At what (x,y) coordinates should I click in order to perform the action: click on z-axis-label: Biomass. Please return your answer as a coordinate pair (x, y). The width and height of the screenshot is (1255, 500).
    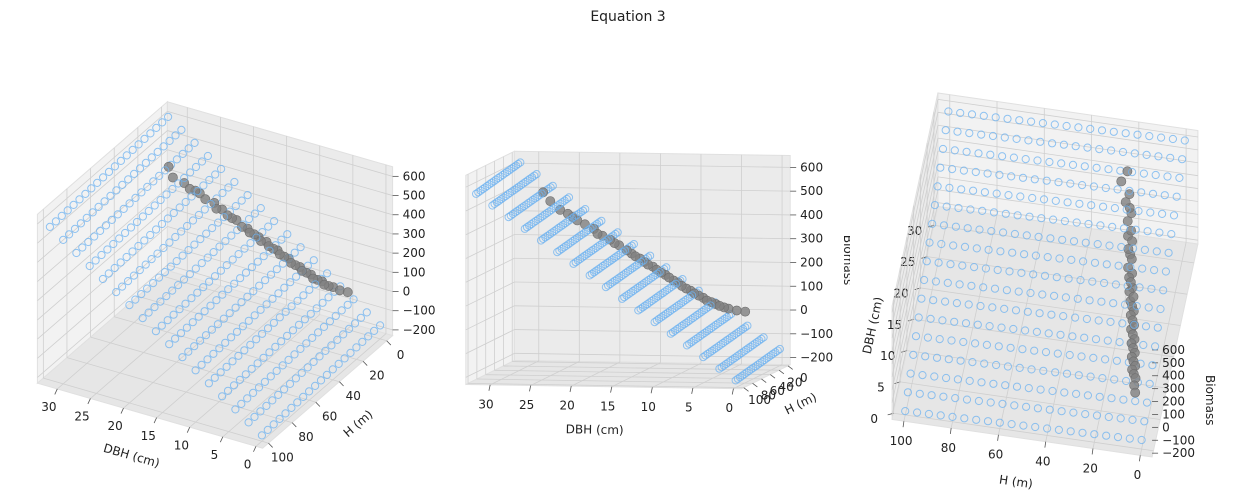
    Looking at the image, I should click on (848, 260).